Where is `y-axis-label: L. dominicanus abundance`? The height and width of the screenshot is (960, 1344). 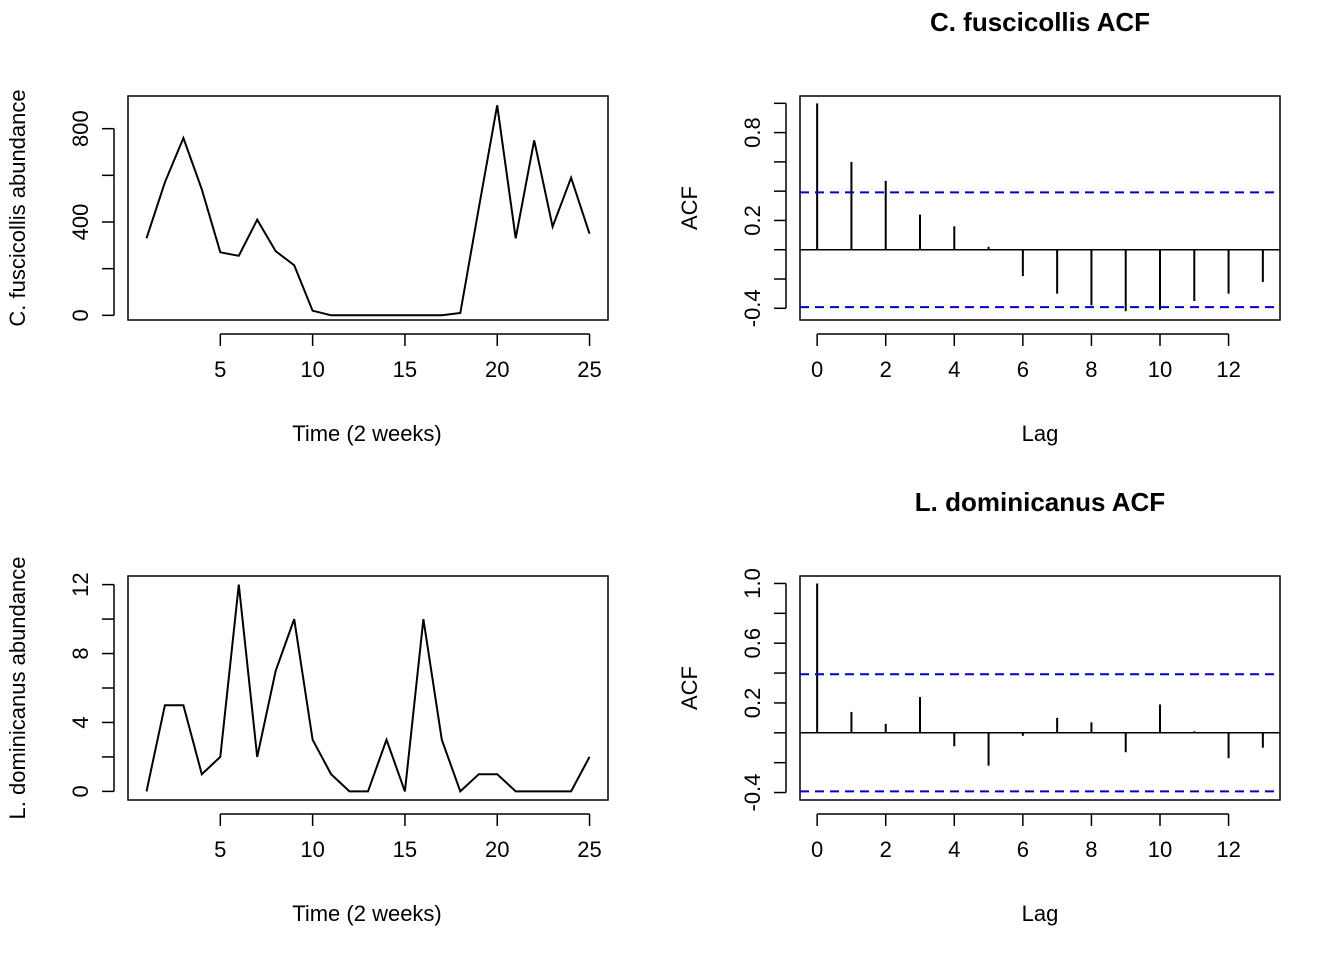 y-axis-label: L. dominicanus abundance is located at coordinates (17, 688).